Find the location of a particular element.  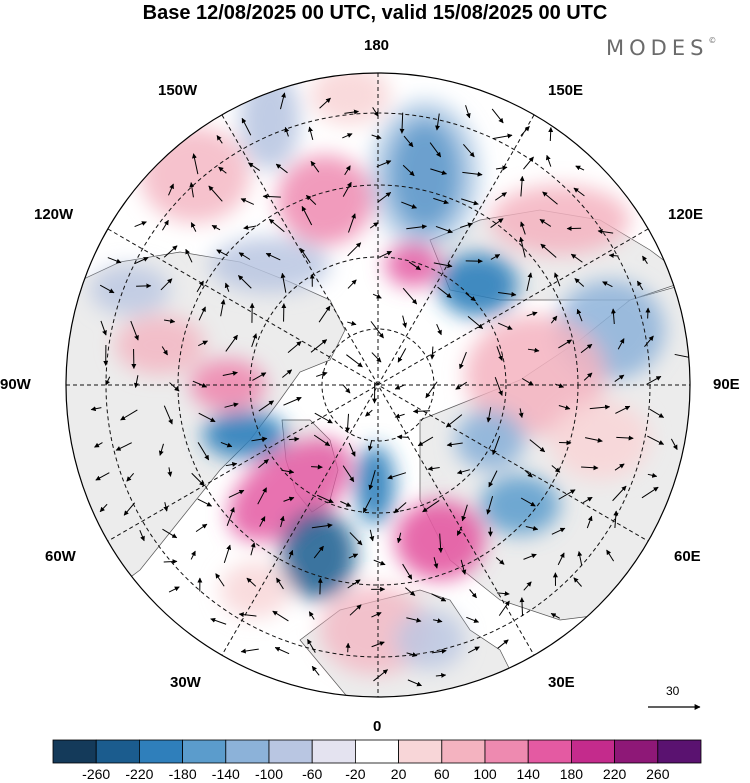

label-30e: 30E is located at coordinates (561, 682).